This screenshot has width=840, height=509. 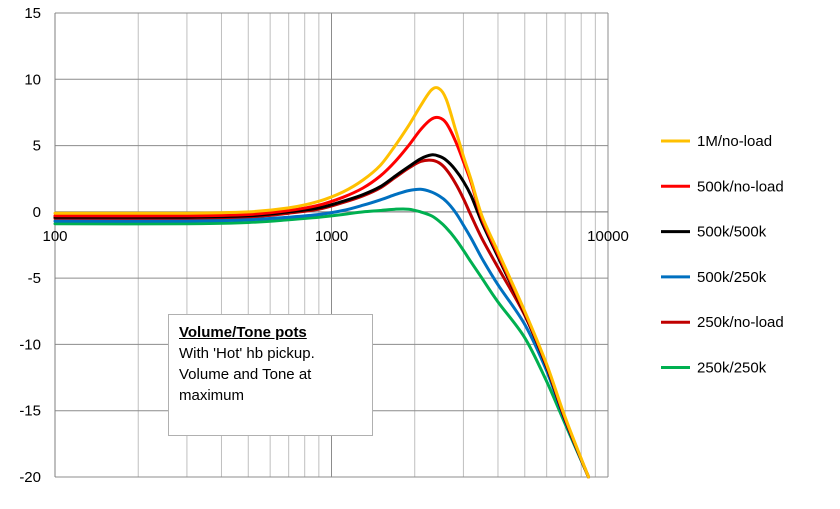 What do you see at coordinates (30, 411) in the screenshot?
I see `y-tick-label: -15` at bounding box center [30, 411].